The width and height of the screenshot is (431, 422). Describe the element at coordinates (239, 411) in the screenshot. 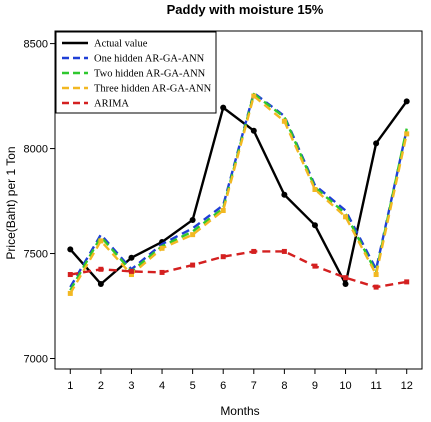

I see `x-axis-label: Months` at that location.